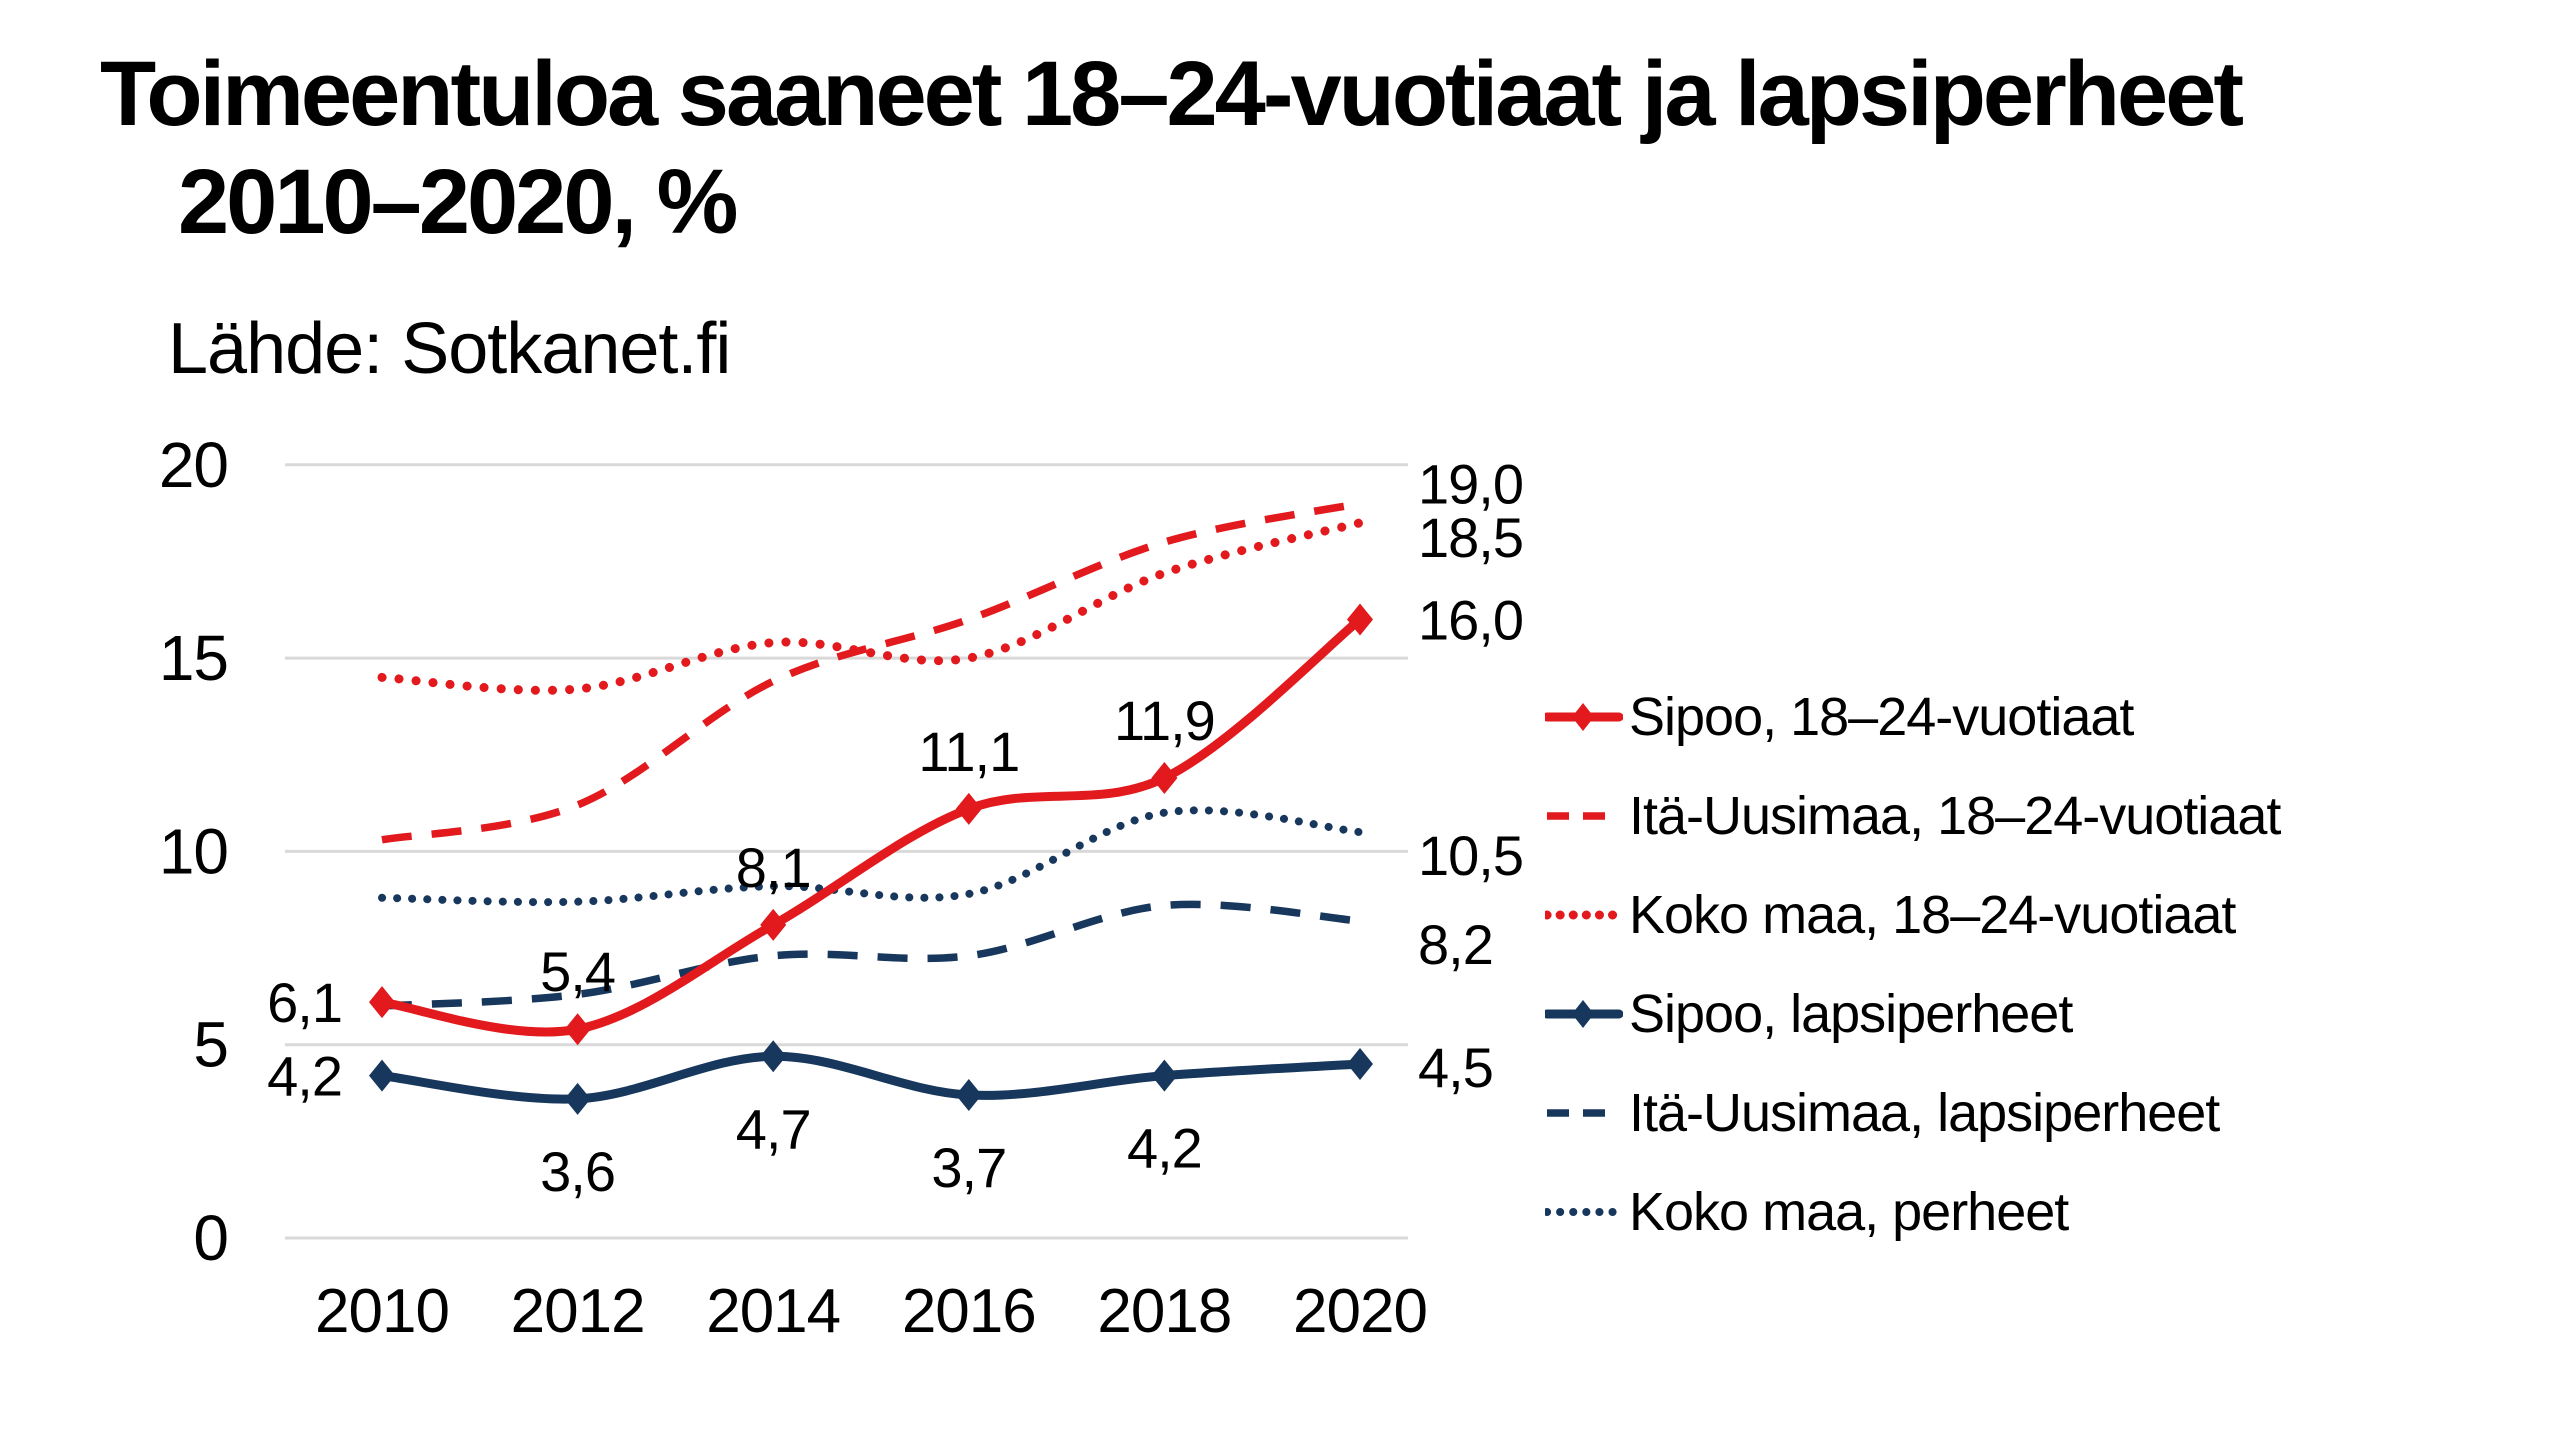  I want to click on data-point-sipoo-18-24-2018, so click(1164, 777).